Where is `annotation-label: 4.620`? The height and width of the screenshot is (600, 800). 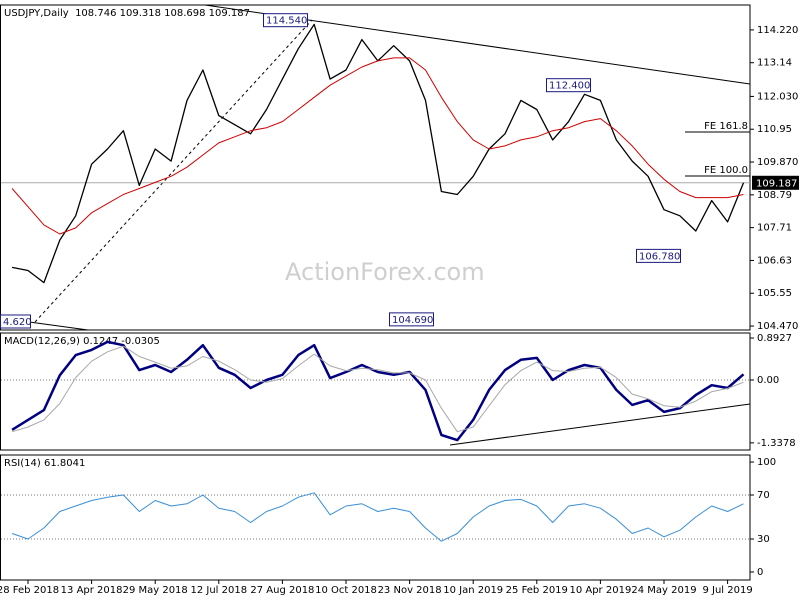
annotation-label: 4.620 is located at coordinates (17, 322).